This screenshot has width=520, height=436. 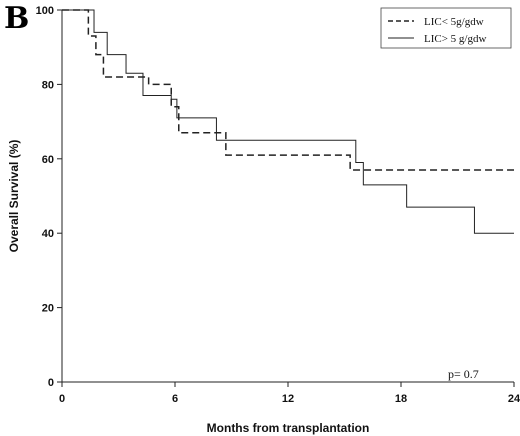 I want to click on y-tick-label-20: 20, so click(x=48, y=309).